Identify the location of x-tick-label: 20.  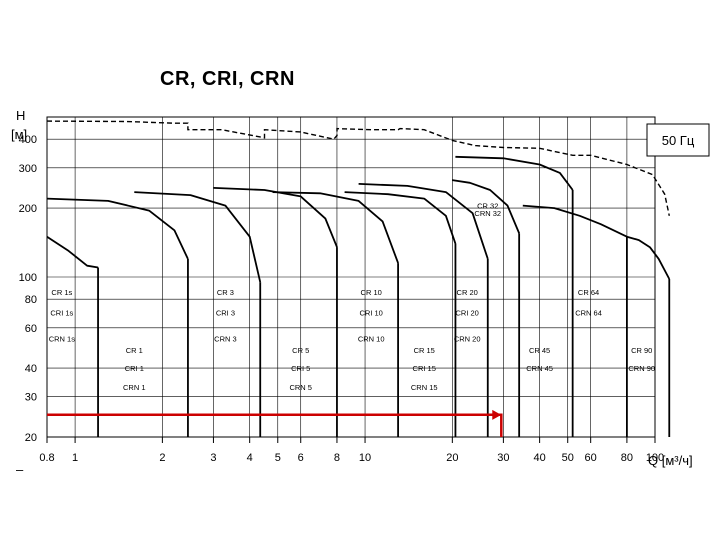
(452, 458).